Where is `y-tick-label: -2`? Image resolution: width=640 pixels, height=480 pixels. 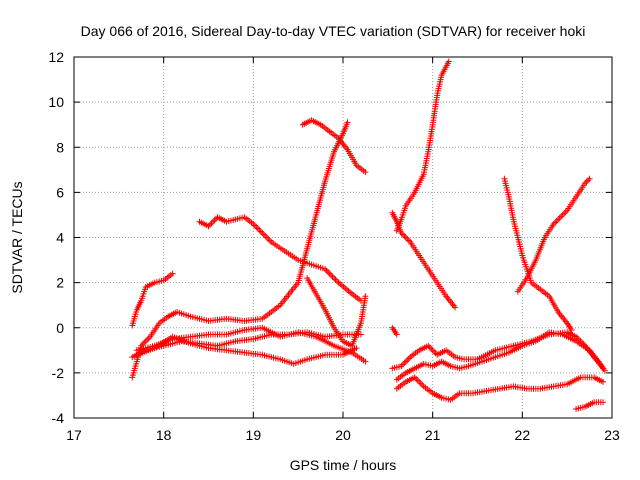
y-tick-label: -2 is located at coordinates (58, 373).